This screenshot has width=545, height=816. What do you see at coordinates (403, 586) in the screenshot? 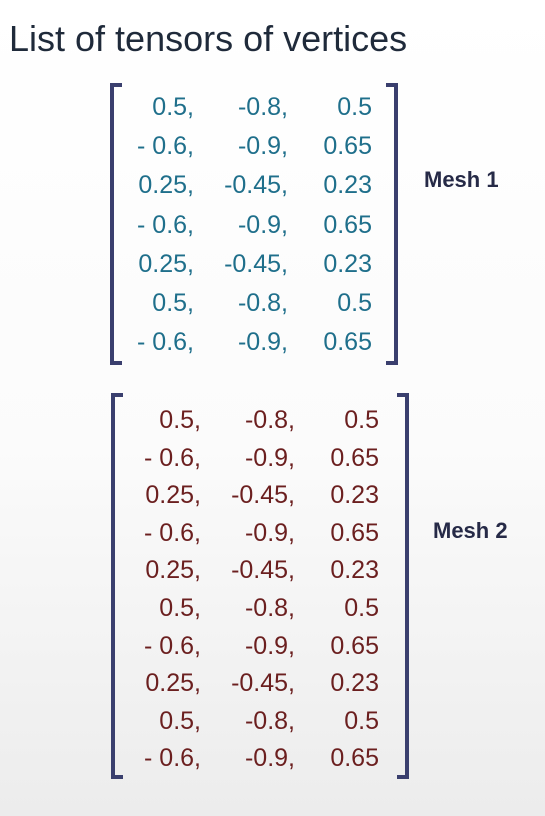
I see `mesh-2-right-bracket` at bounding box center [403, 586].